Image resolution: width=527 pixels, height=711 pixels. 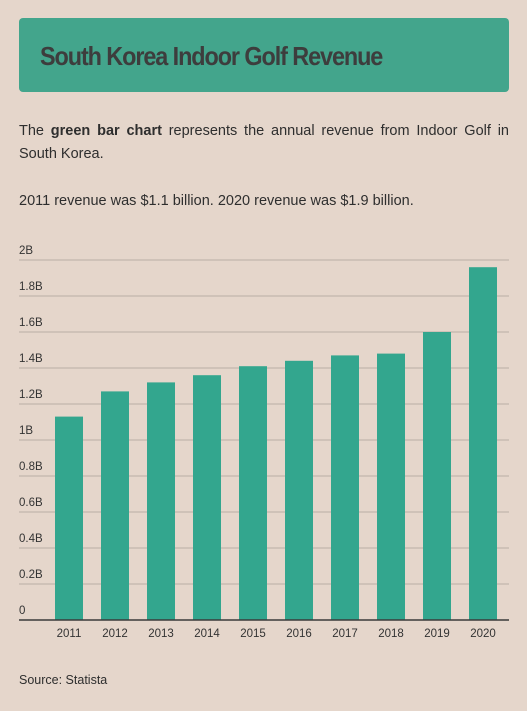 I want to click on x-tick-label: 2016, so click(x=299, y=634).